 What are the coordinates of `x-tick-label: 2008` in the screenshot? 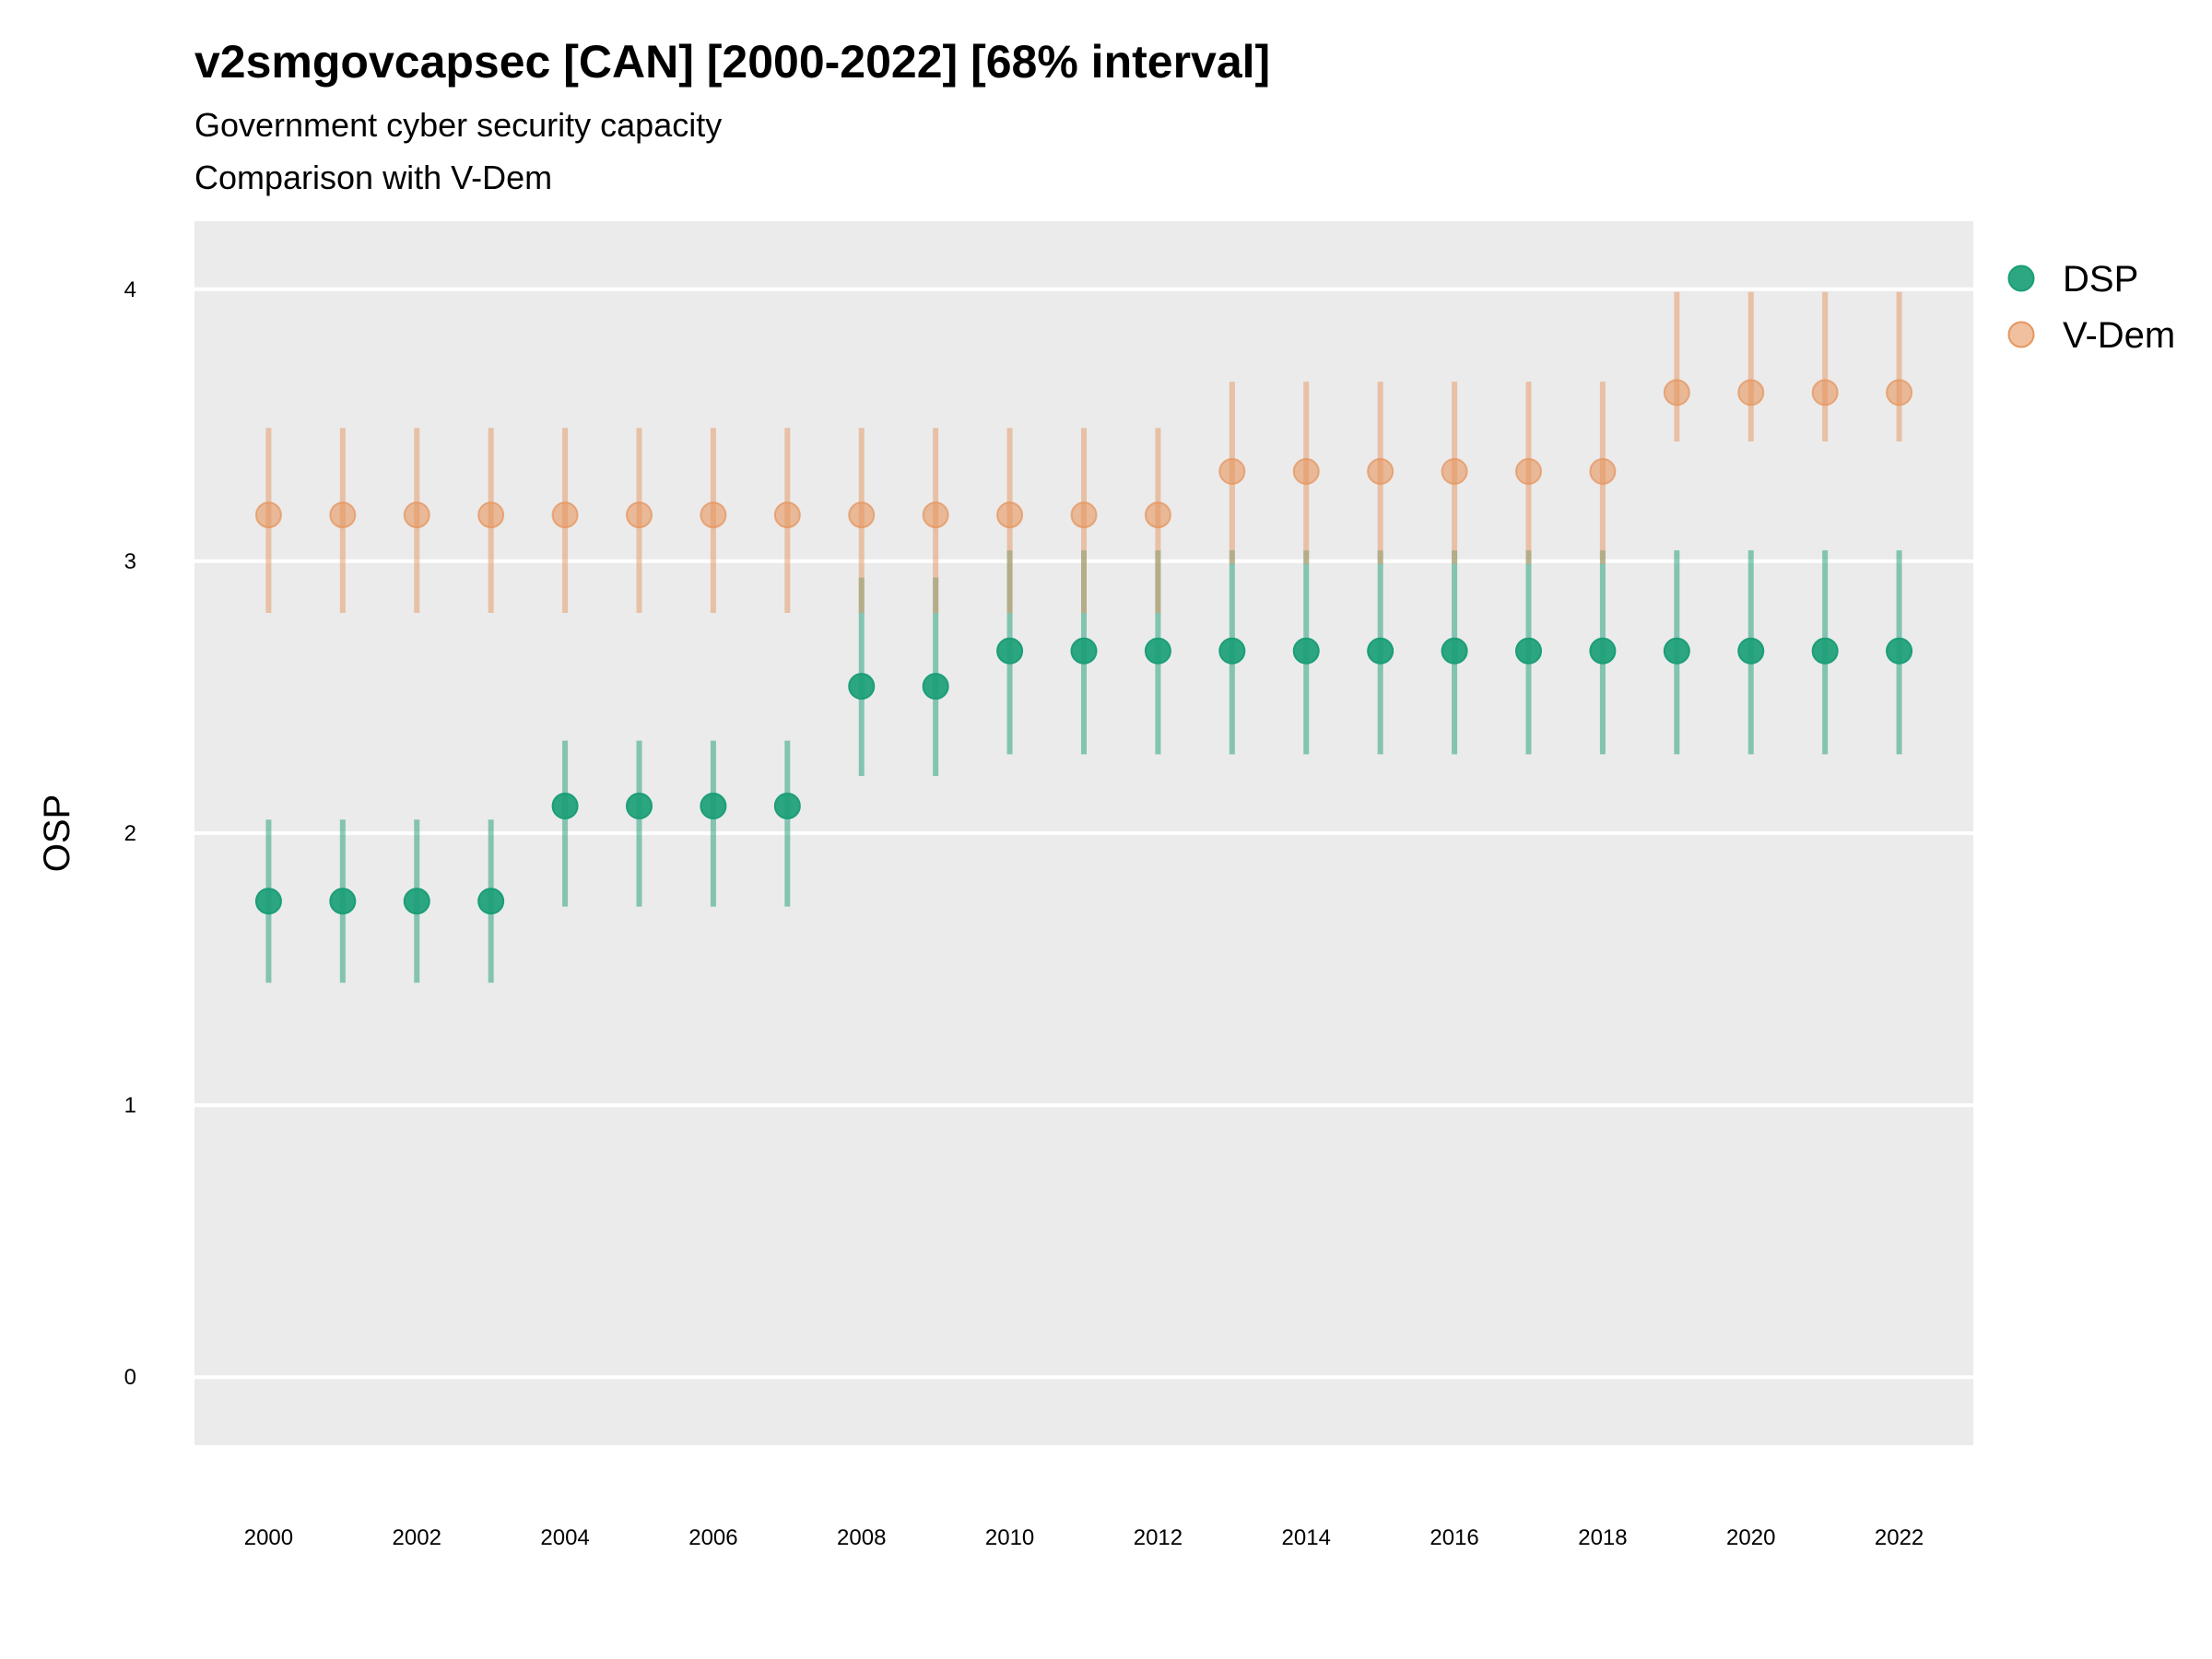 It's located at (861, 1537).